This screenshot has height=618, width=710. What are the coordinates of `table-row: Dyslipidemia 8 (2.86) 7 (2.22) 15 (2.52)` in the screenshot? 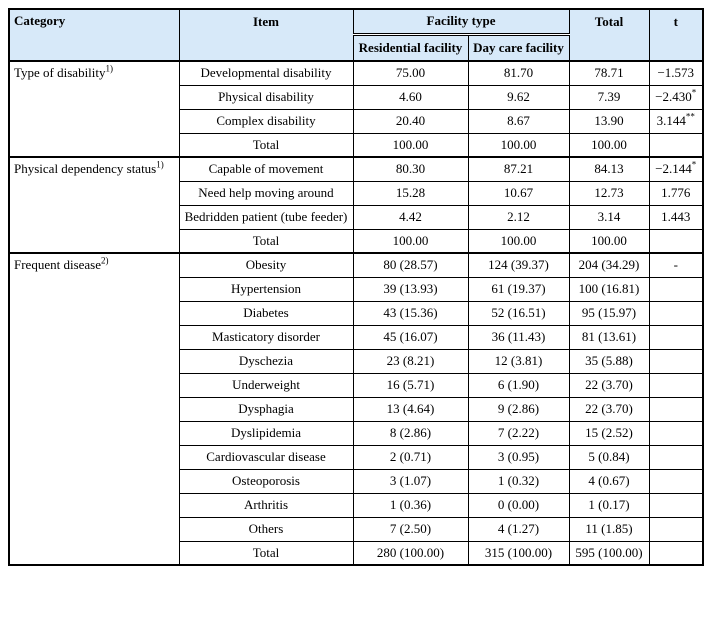 It's located at (356, 433).